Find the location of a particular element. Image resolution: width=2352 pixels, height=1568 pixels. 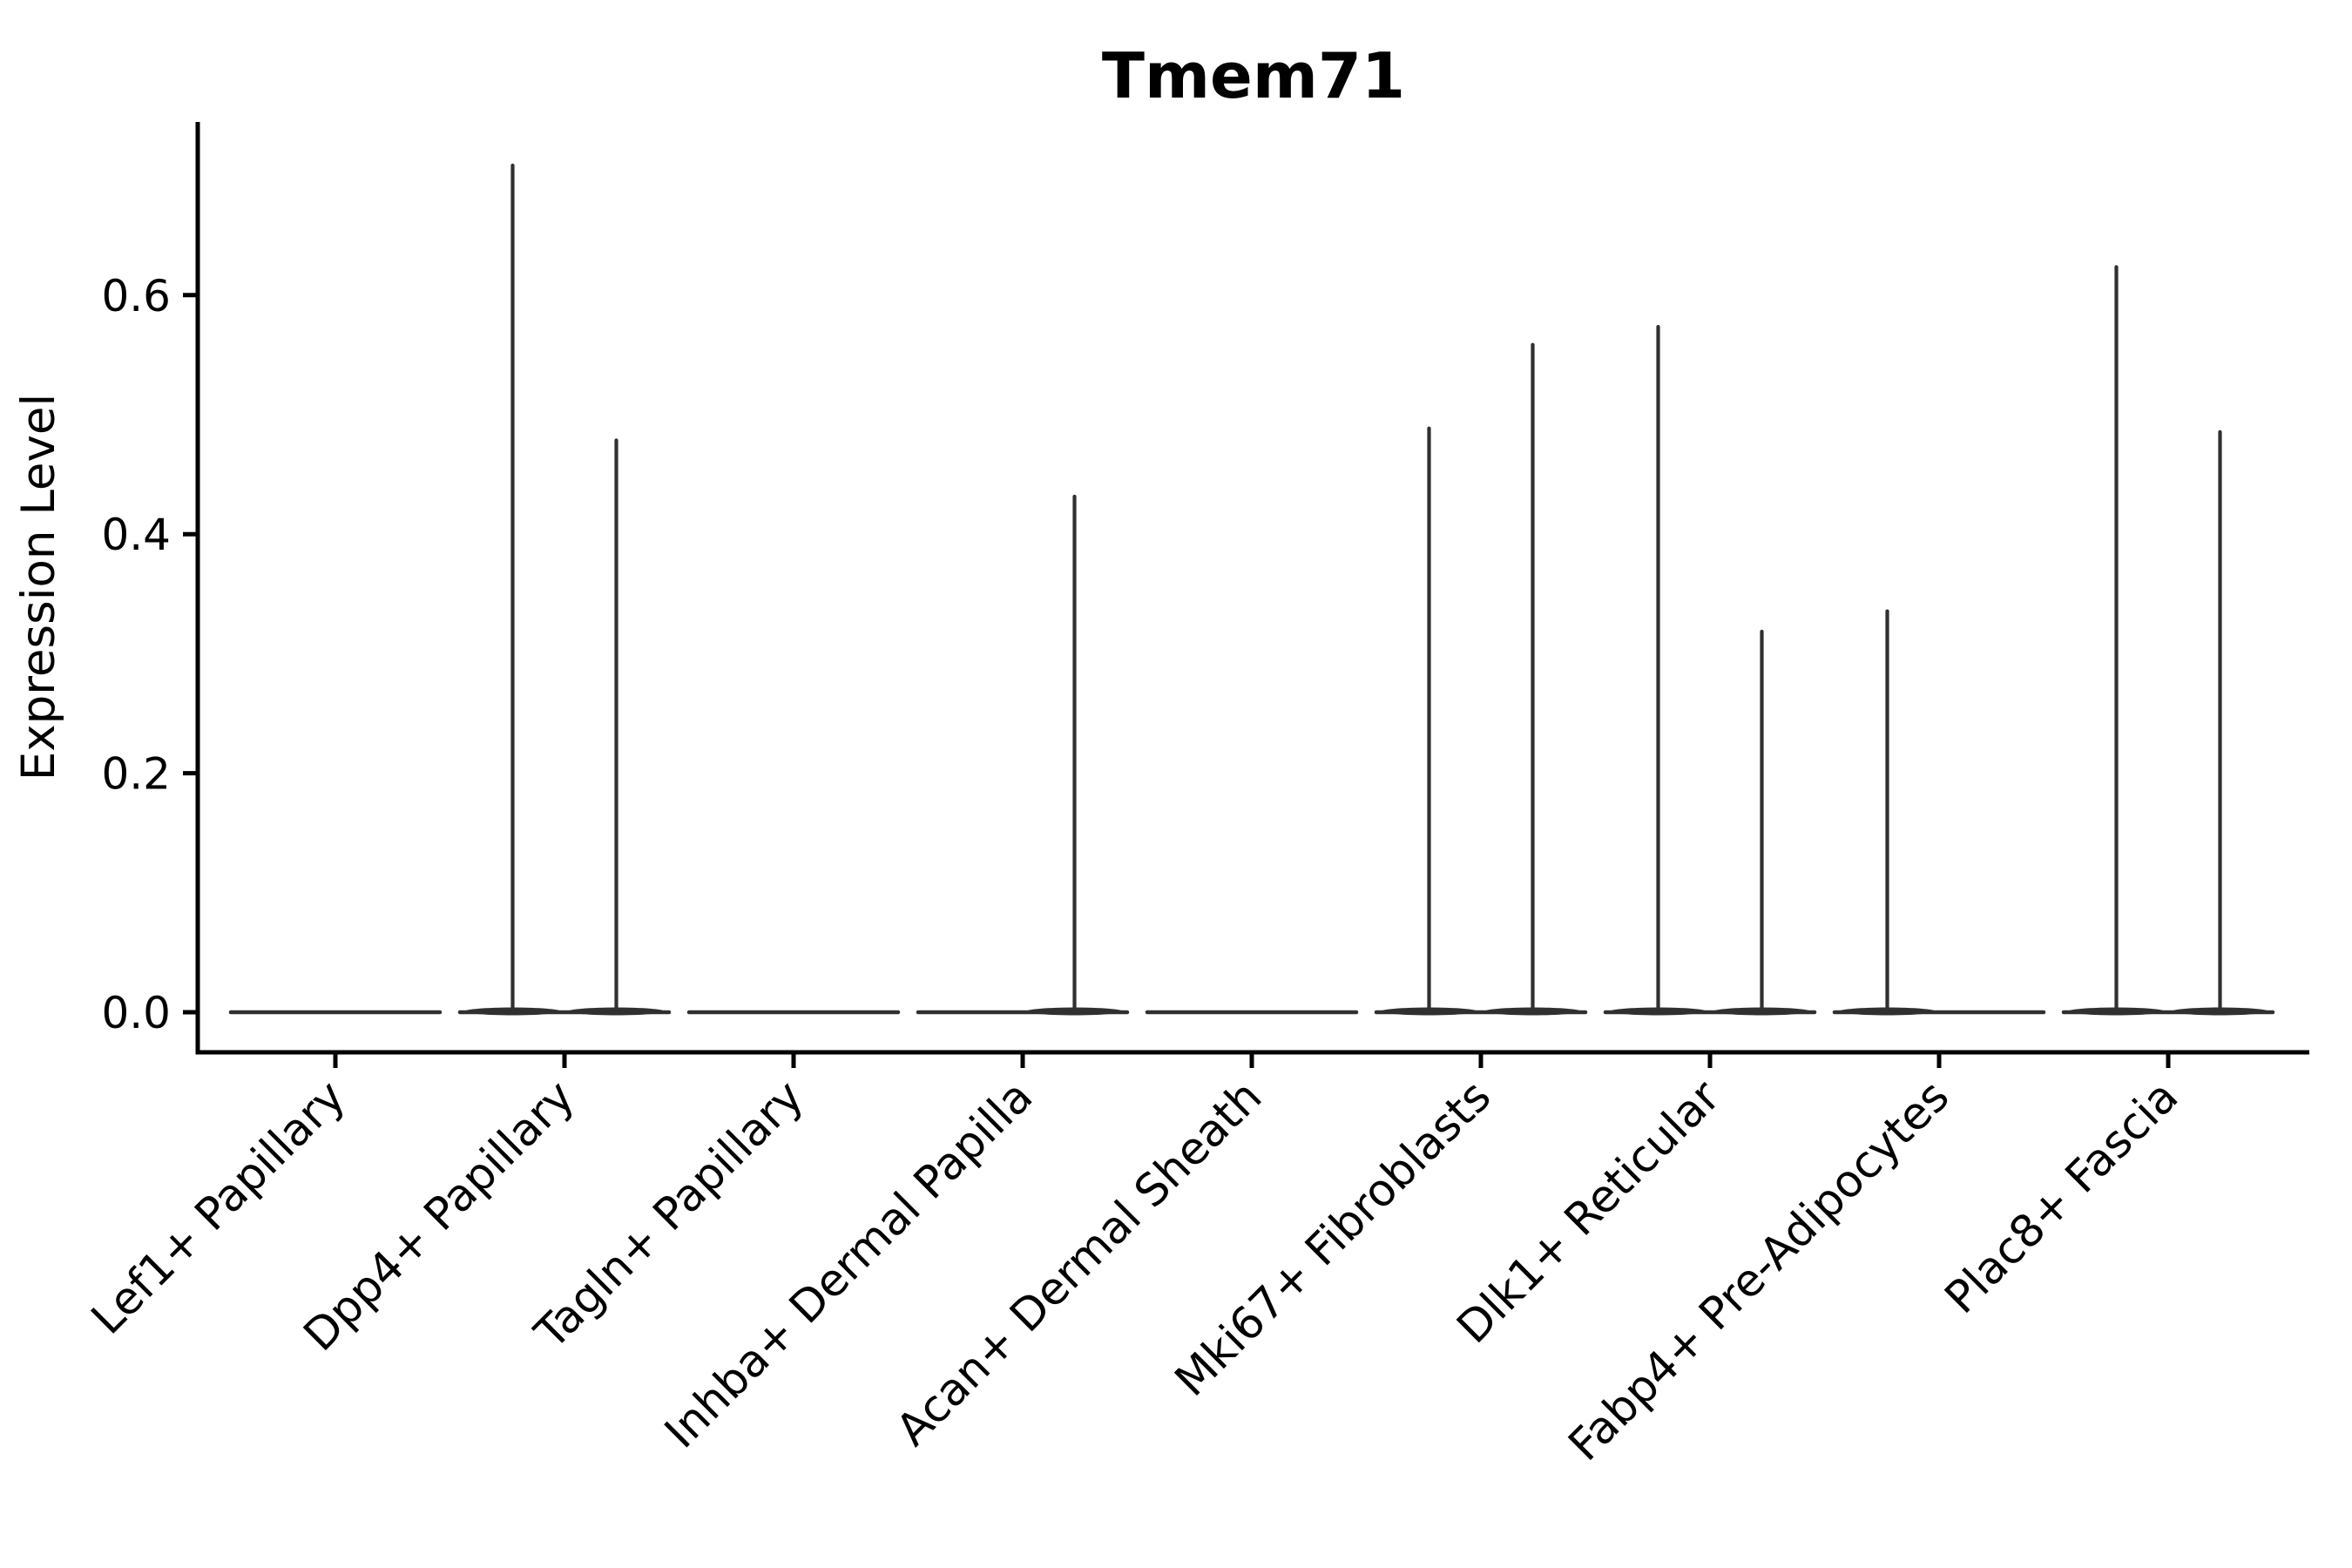

y-tick-label: 0.4 is located at coordinates (136, 535).